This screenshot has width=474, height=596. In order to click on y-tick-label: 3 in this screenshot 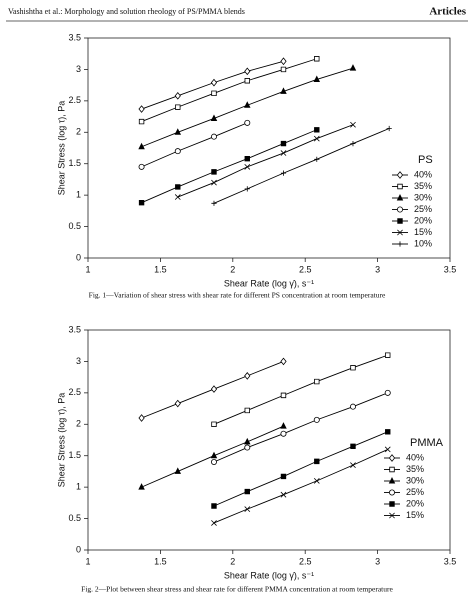, I will do `click(78, 361)`.